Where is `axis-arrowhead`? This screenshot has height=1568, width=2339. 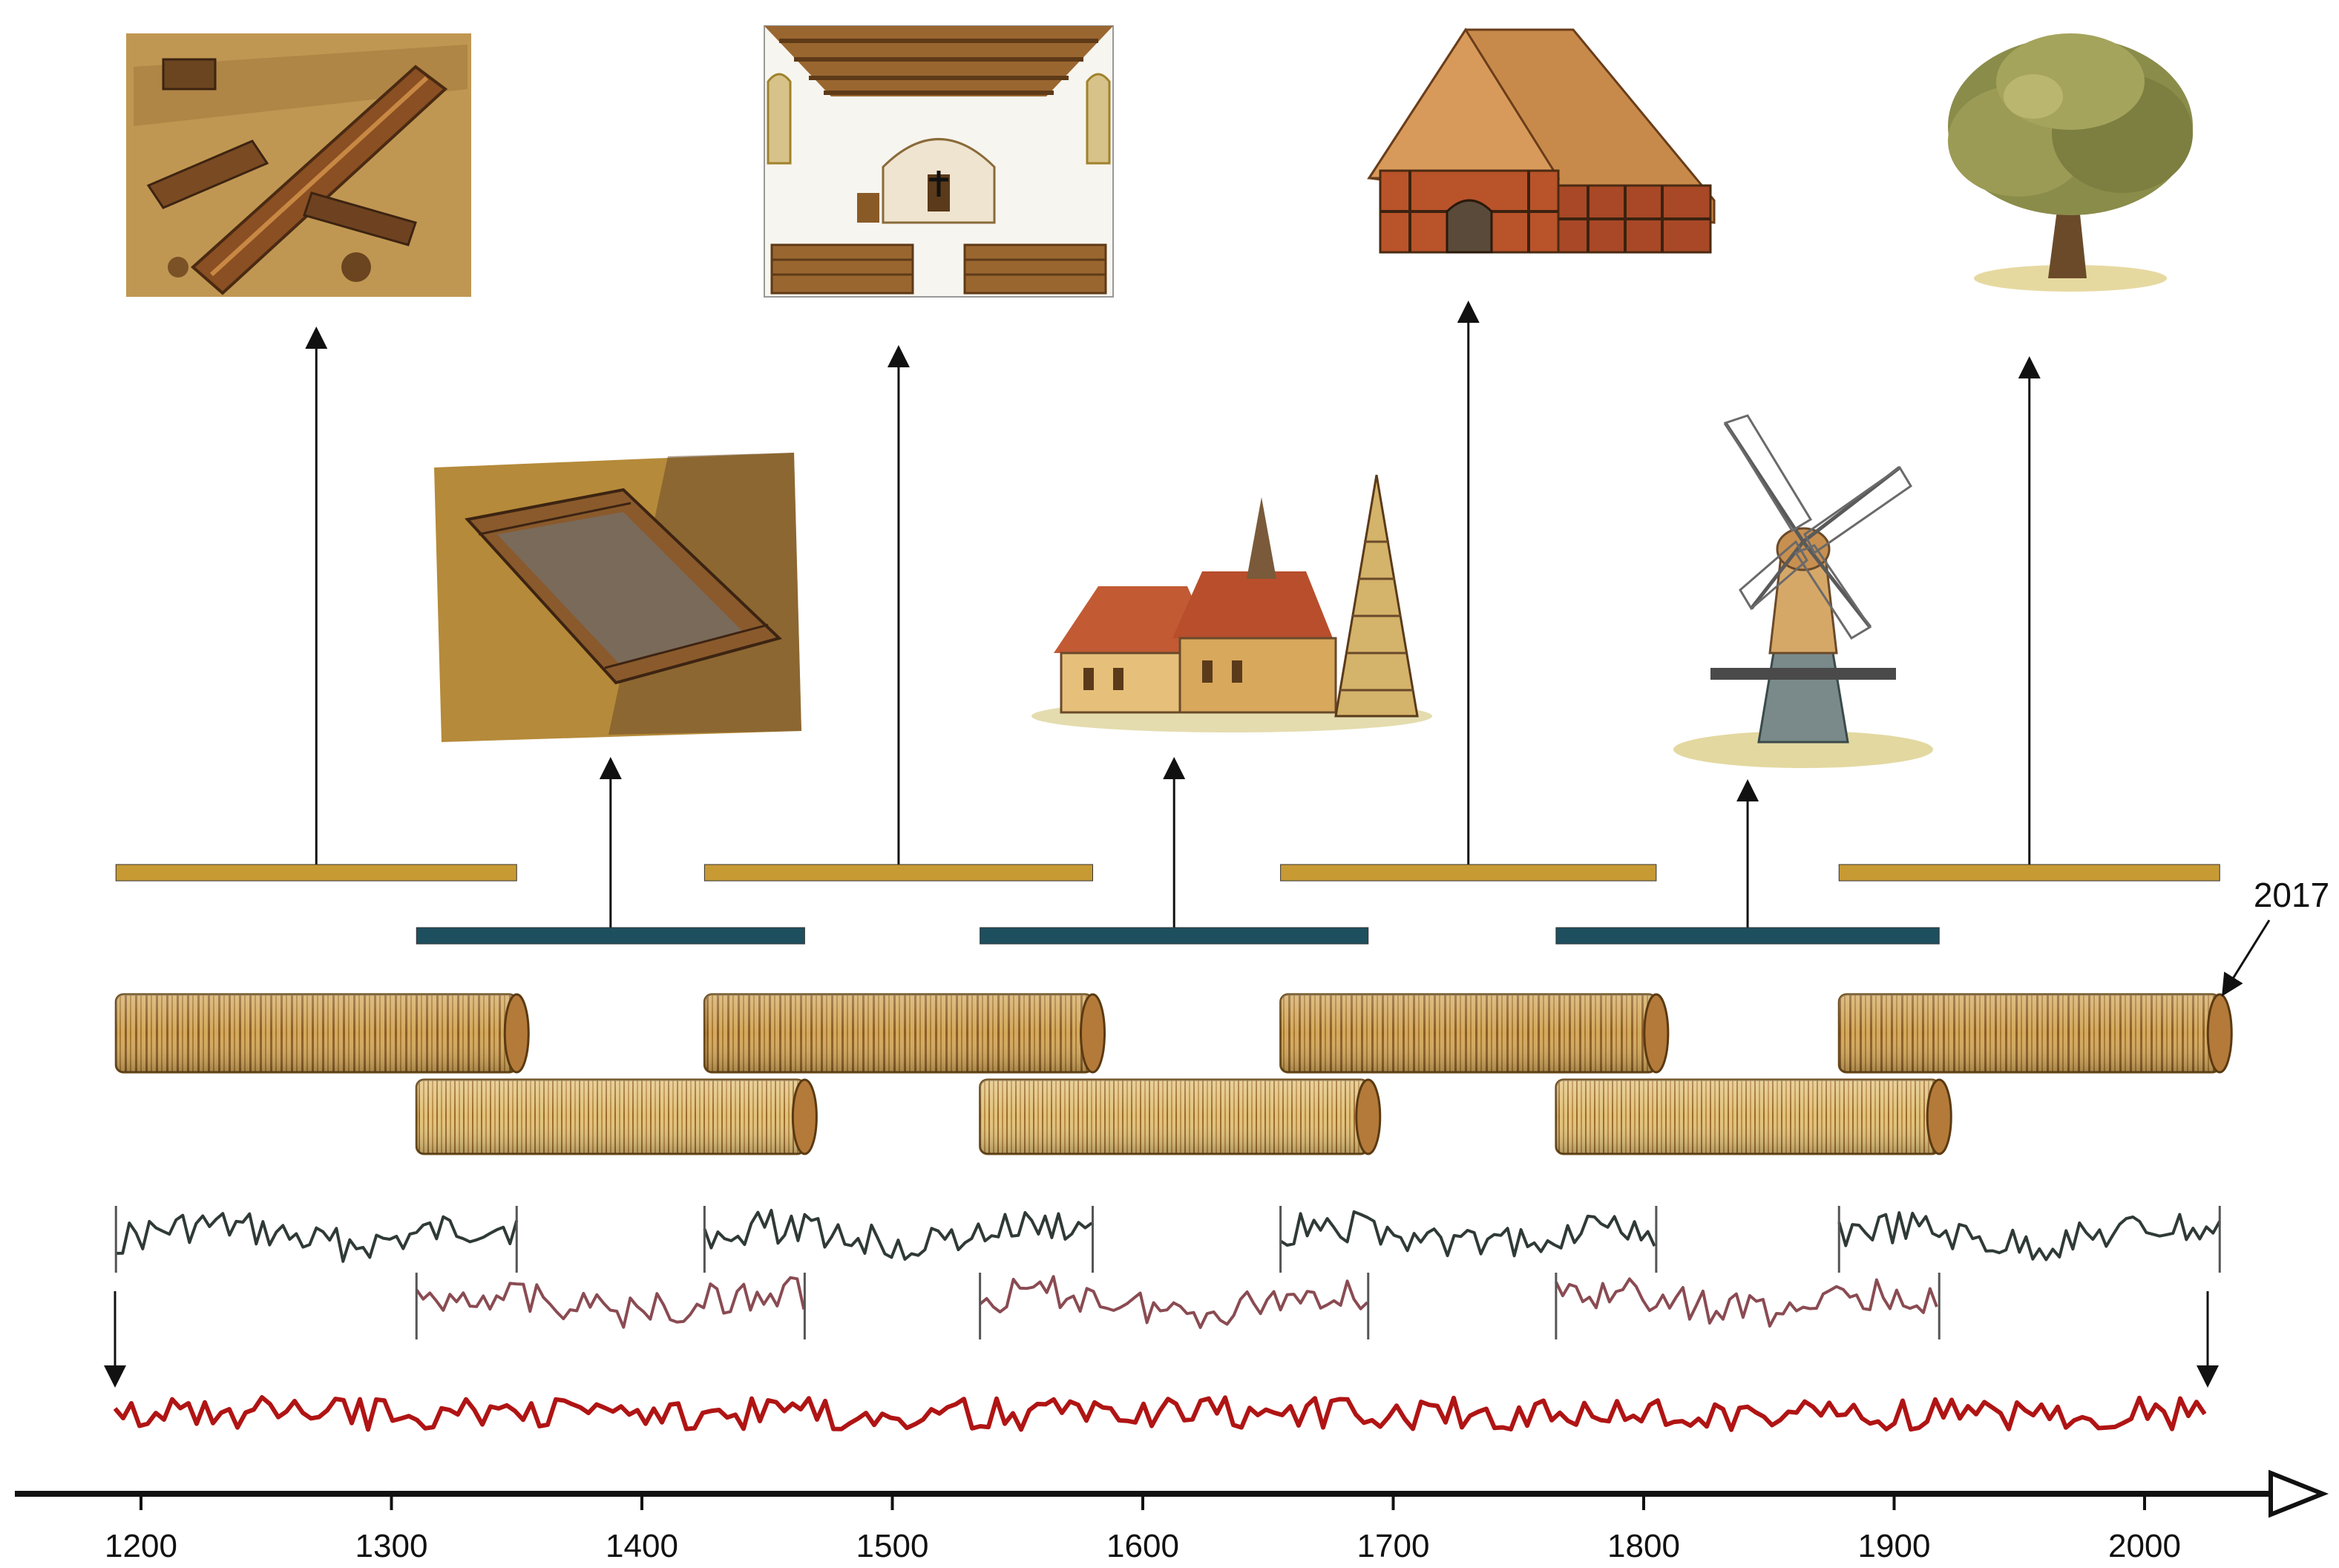 axis-arrowhead is located at coordinates (2299, 1493).